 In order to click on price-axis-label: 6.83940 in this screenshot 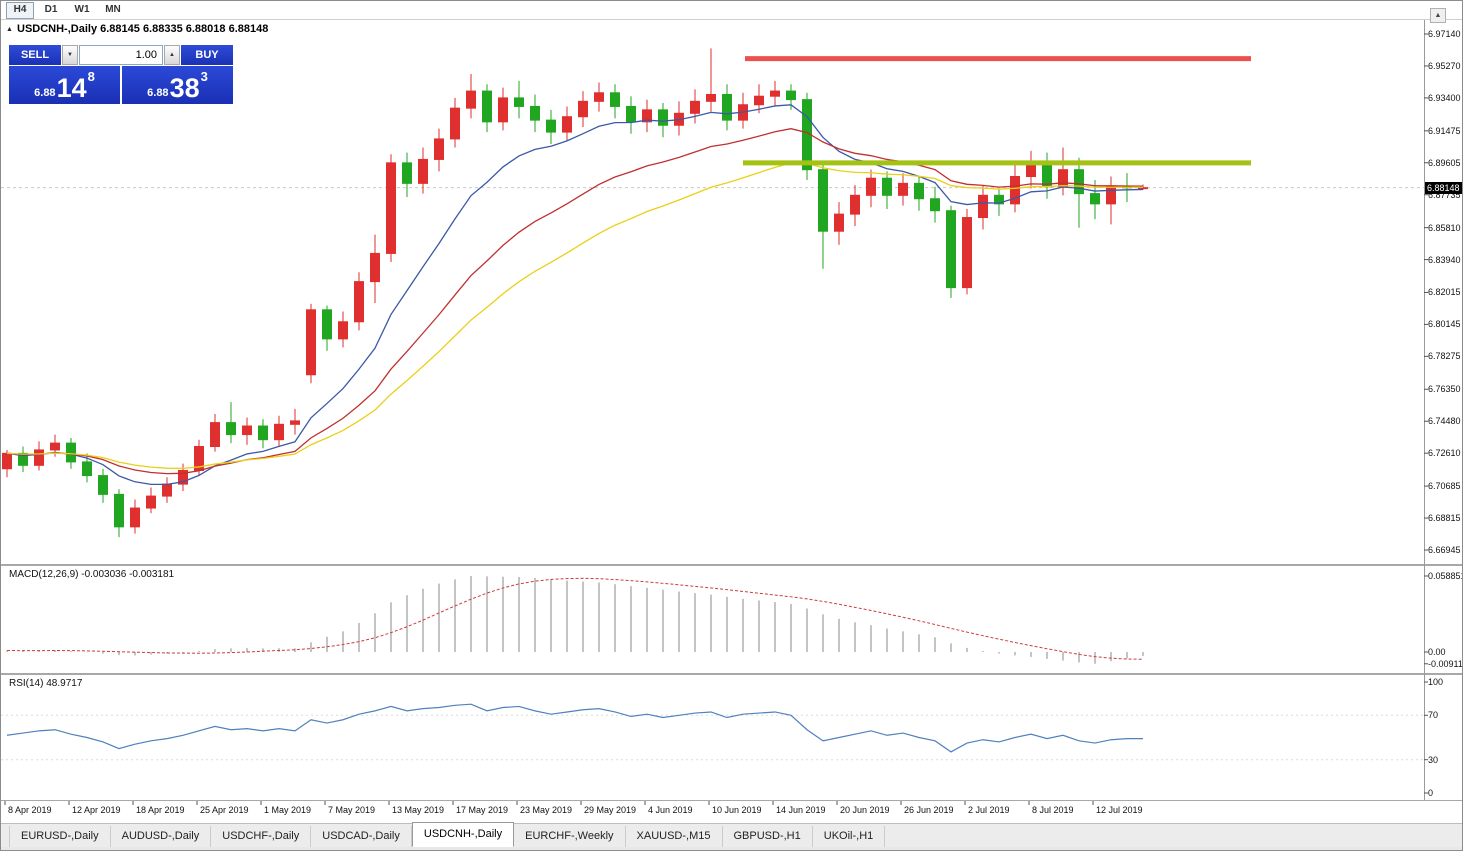, I will do `click(1444, 259)`.